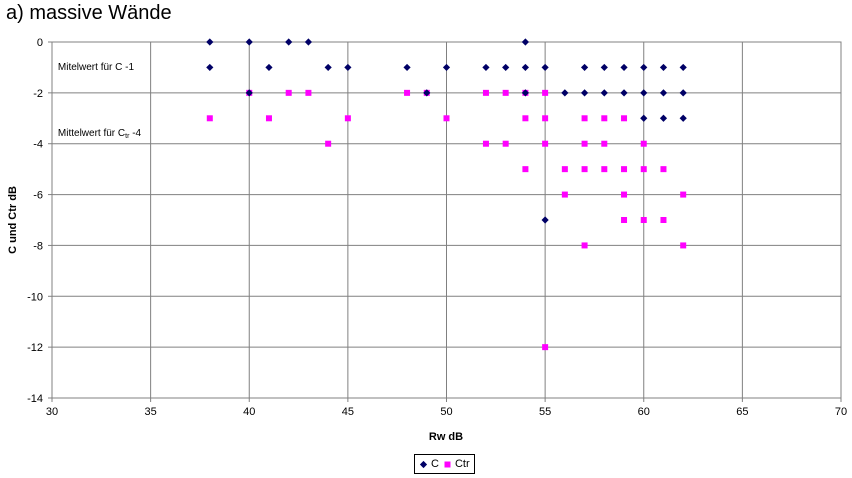  Describe the element at coordinates (545, 412) in the screenshot. I see `x-tick-label: 55` at that location.